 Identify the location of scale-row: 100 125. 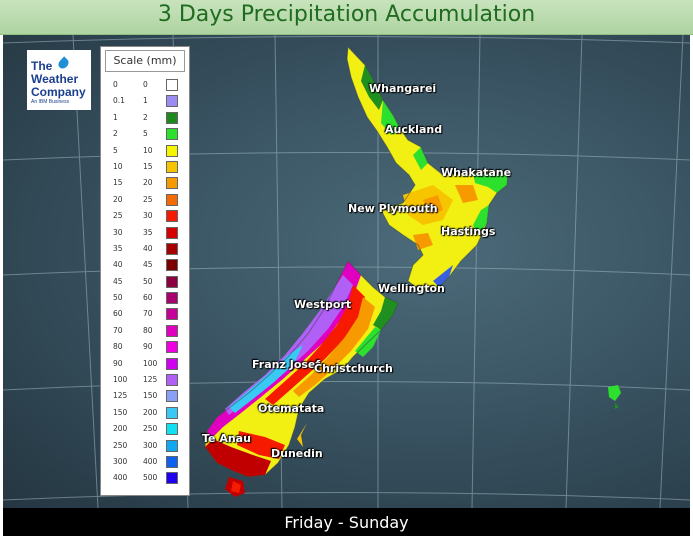
(145, 380).